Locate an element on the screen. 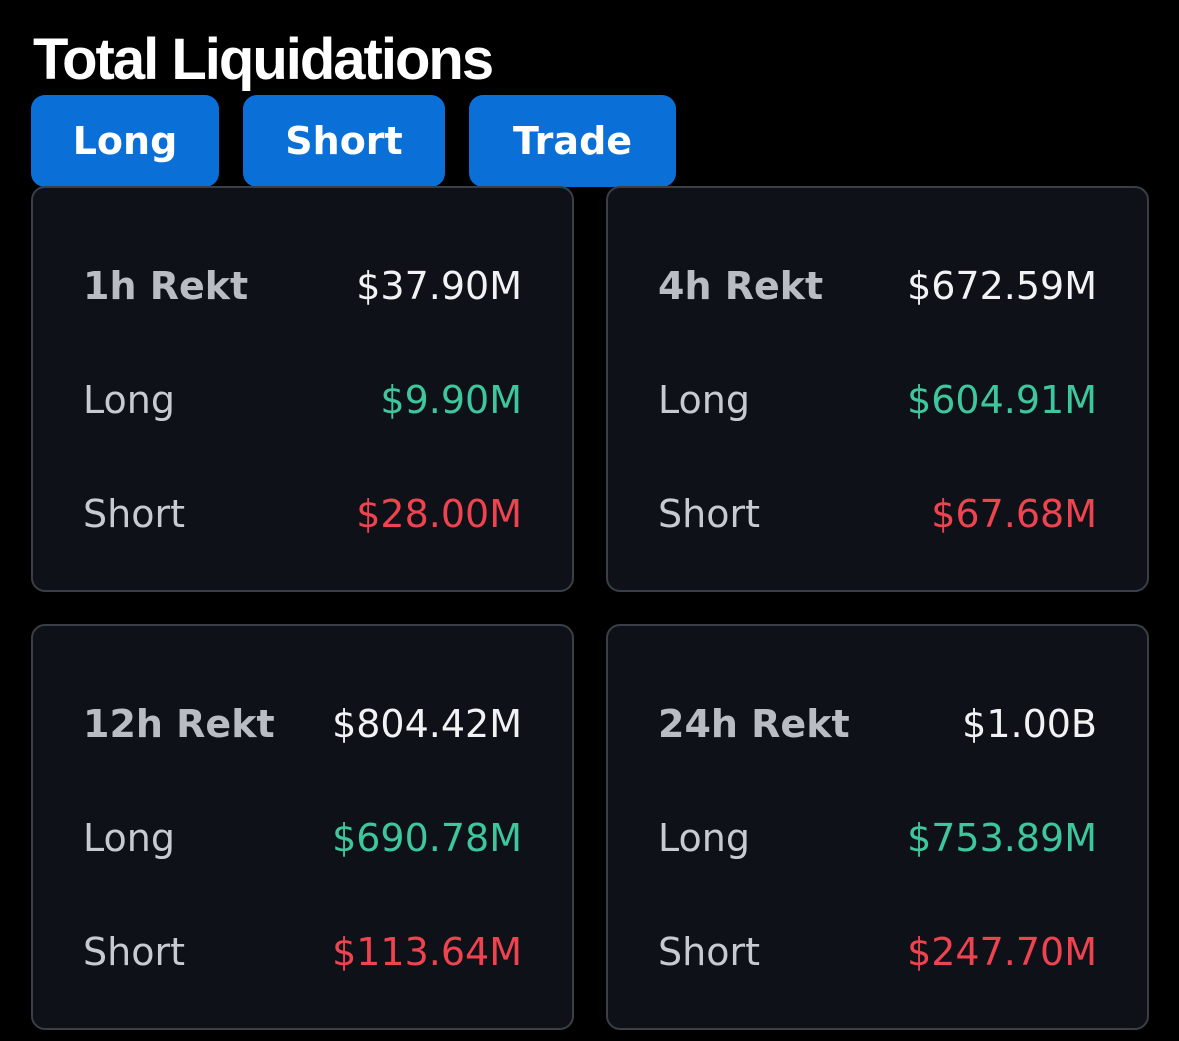  period-label: 12h Rekt is located at coordinates (179, 724).